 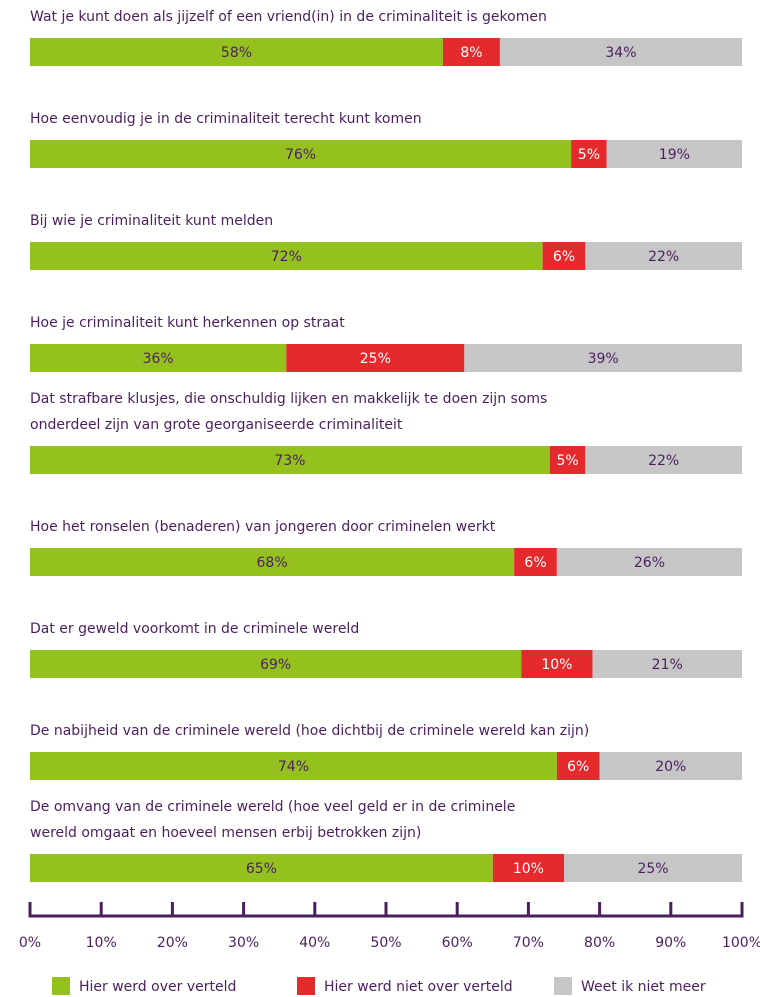 I want to click on value-label: 21%, so click(x=667, y=665).